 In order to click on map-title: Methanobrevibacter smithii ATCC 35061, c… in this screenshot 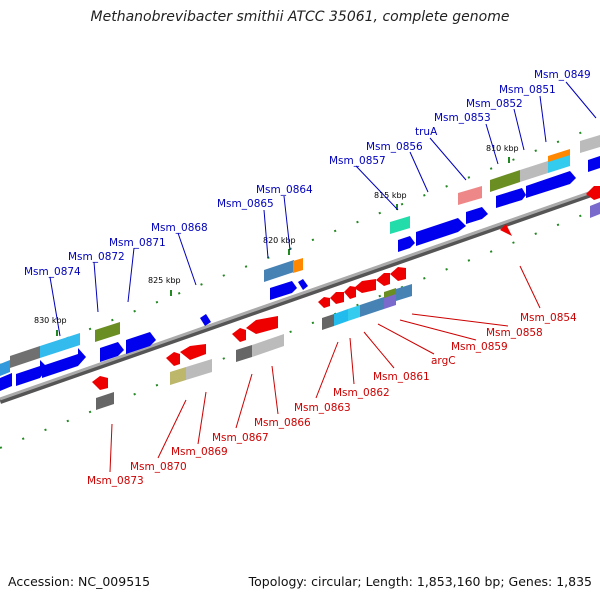, I will do `click(300, 17)`.